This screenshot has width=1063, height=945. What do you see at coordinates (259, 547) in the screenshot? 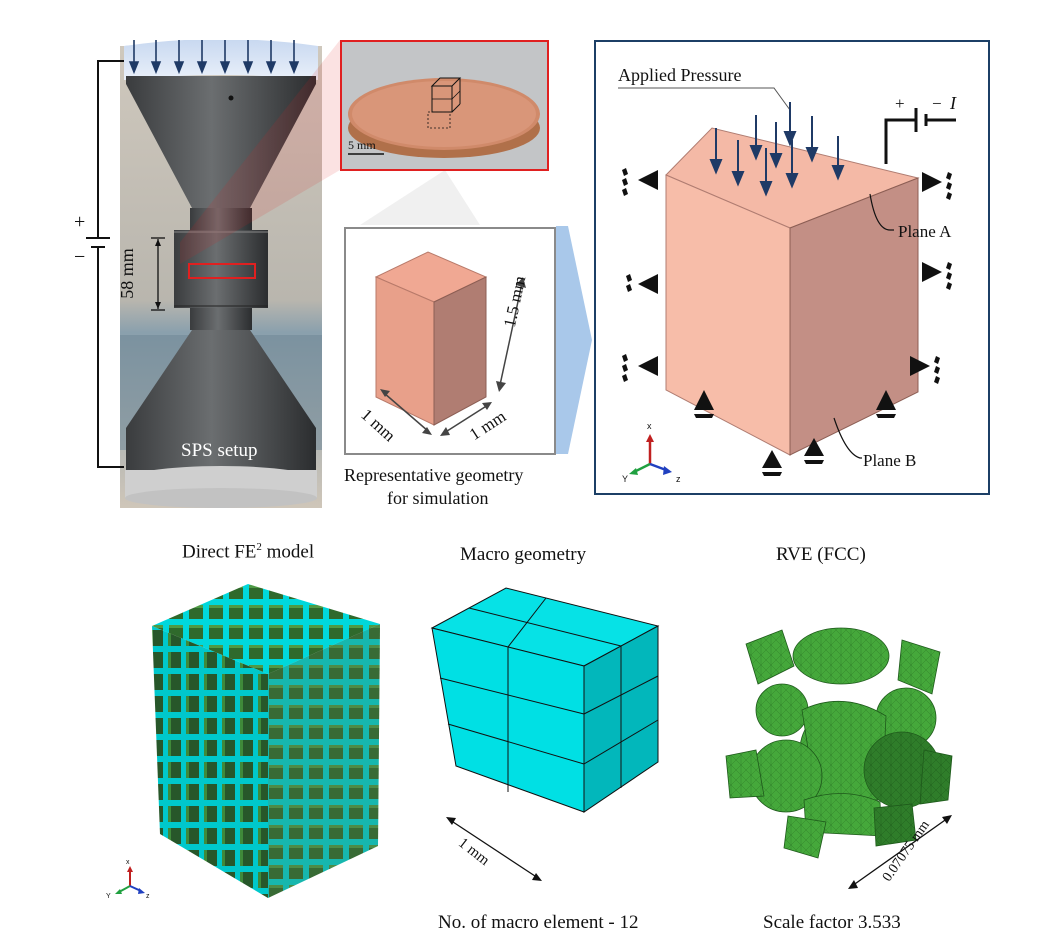
I see `direct-model-title-sup: 2` at bounding box center [259, 547].